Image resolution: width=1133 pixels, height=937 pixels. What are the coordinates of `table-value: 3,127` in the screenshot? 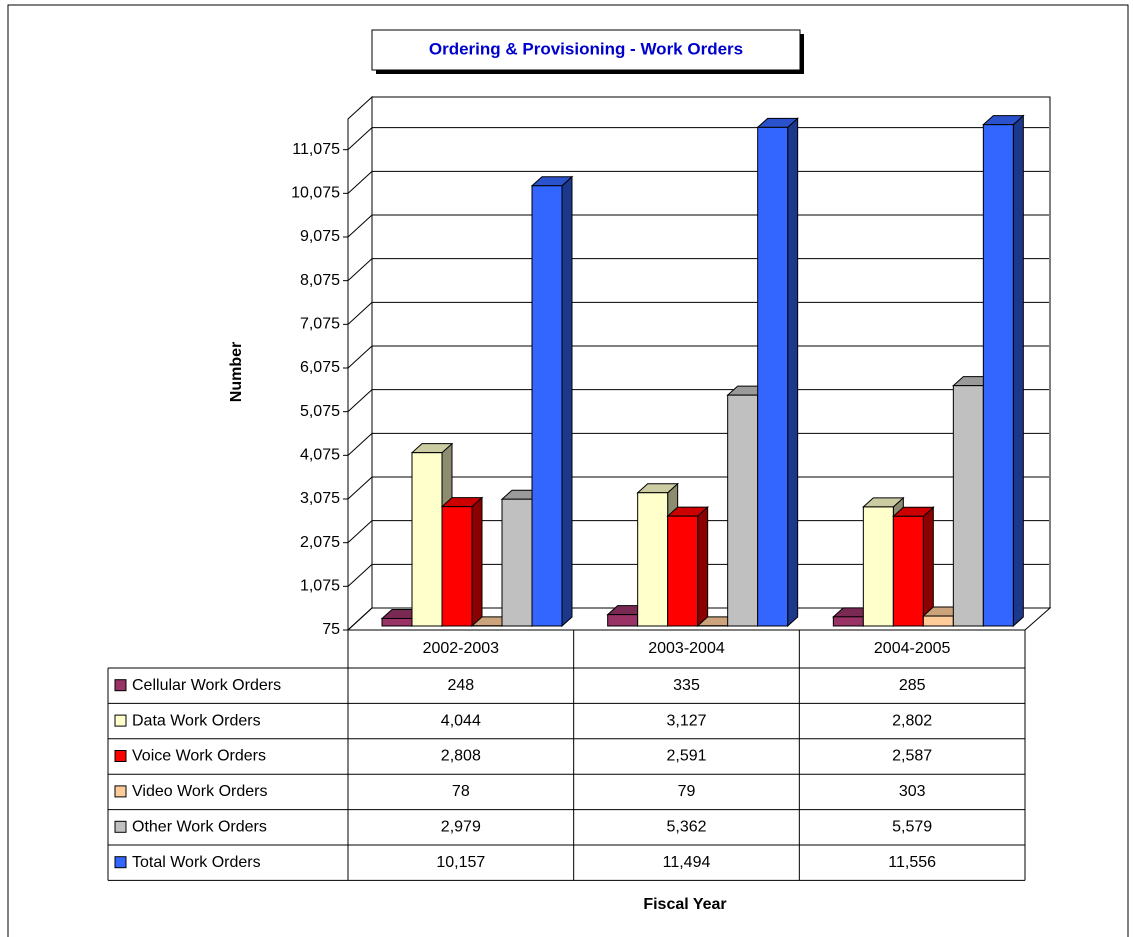 It's located at (686, 720).